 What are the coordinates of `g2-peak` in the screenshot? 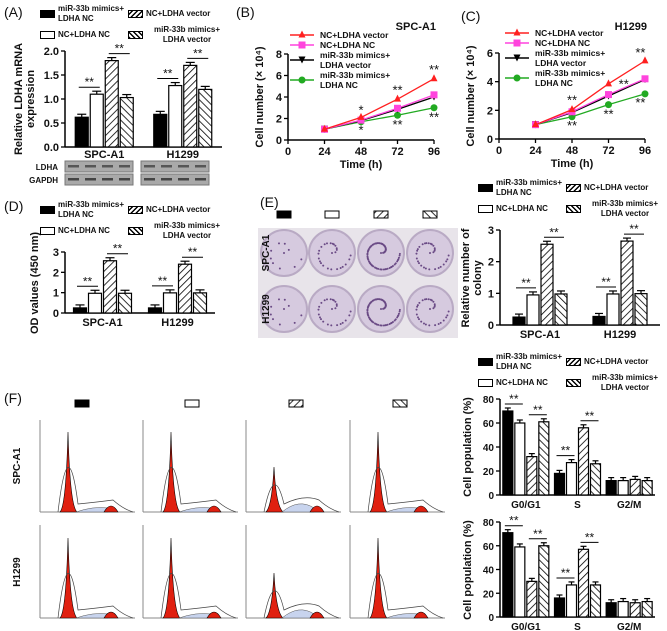 It's located at (317, 615).